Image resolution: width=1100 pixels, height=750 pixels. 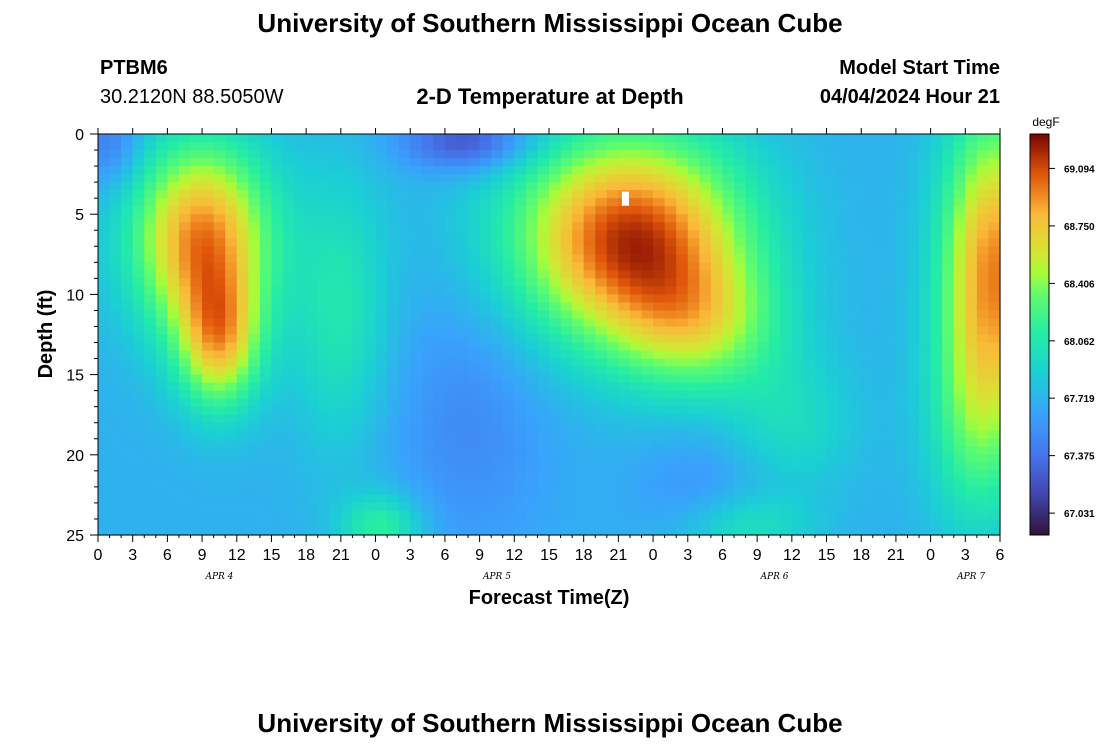 I want to click on colorbar-tick-label: 67.719, so click(x=1079, y=399).